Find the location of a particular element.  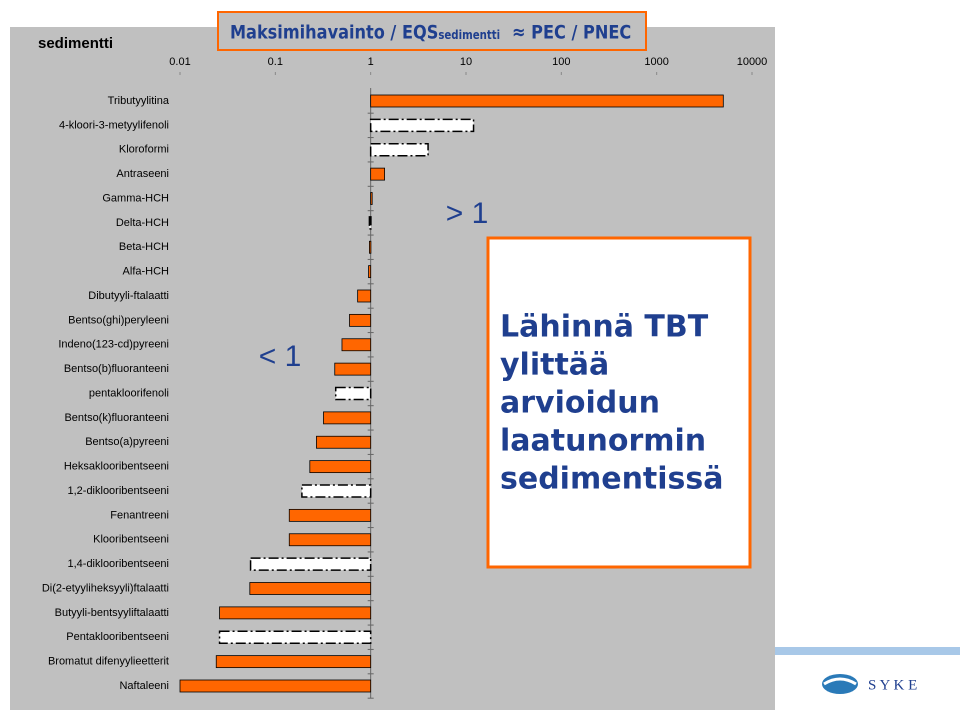

note-line: ylittää is located at coordinates (554, 365).